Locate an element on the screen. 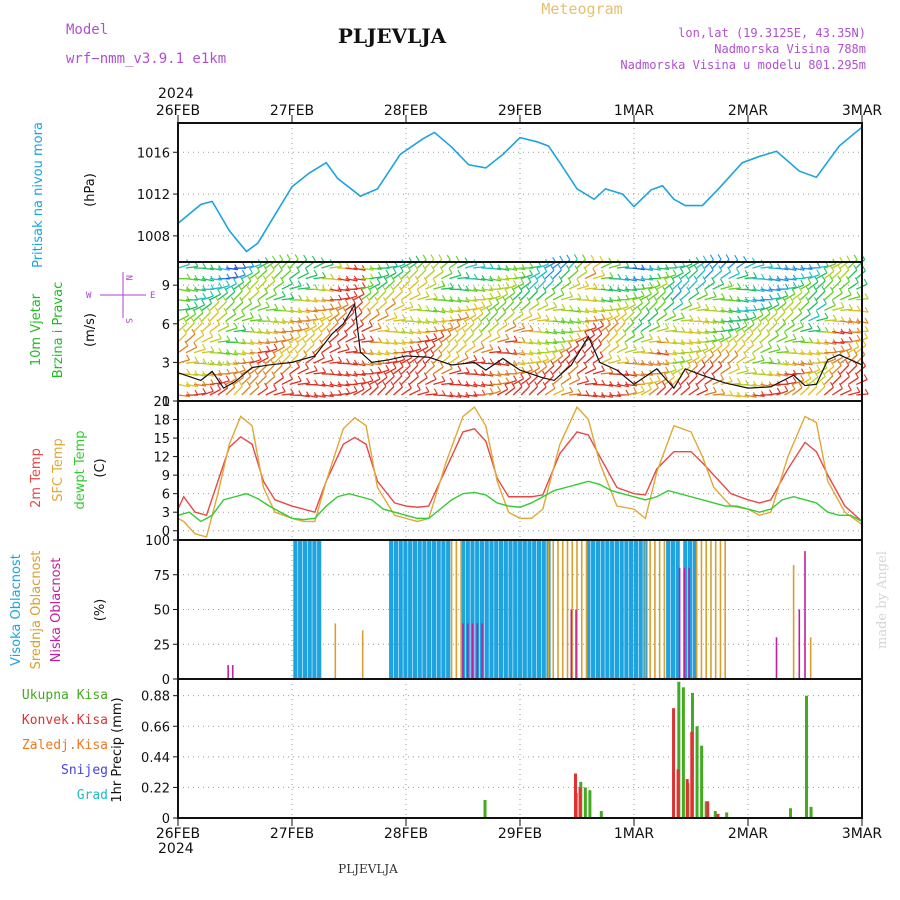 The width and height of the screenshot is (900, 900). cloud-mid-bar is located at coordinates (645, 609).